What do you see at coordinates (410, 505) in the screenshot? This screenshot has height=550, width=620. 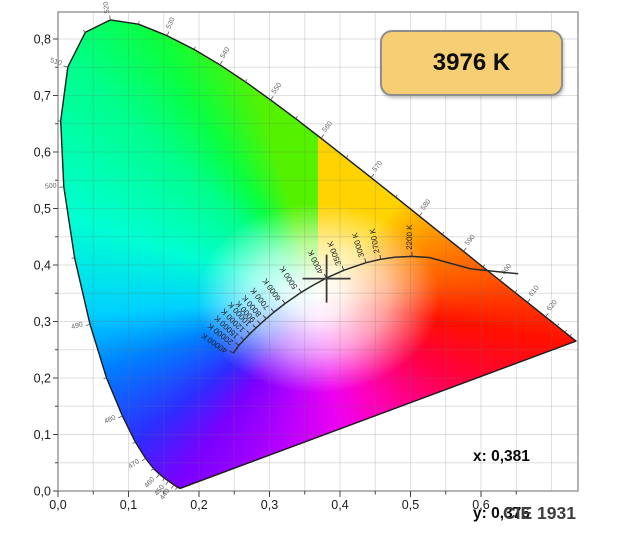 I see `x-axis-tick-label: 0,5` at bounding box center [410, 505].